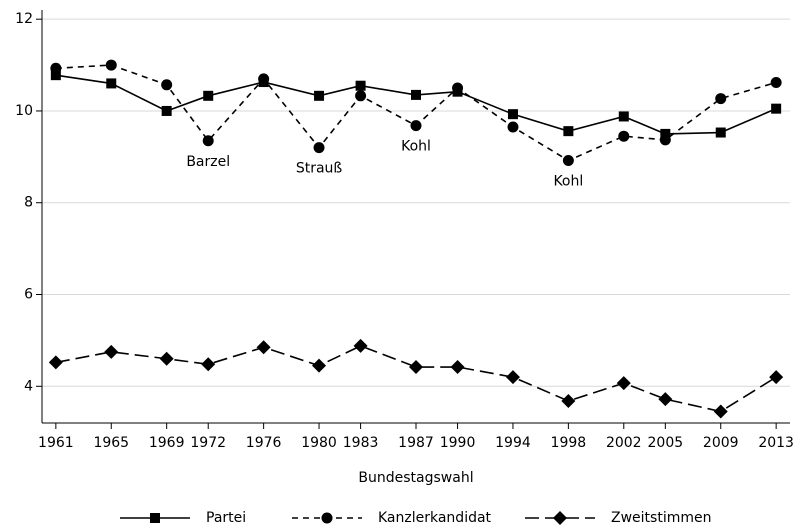  I want to click on x-tick-label: 1969, so click(167, 443).